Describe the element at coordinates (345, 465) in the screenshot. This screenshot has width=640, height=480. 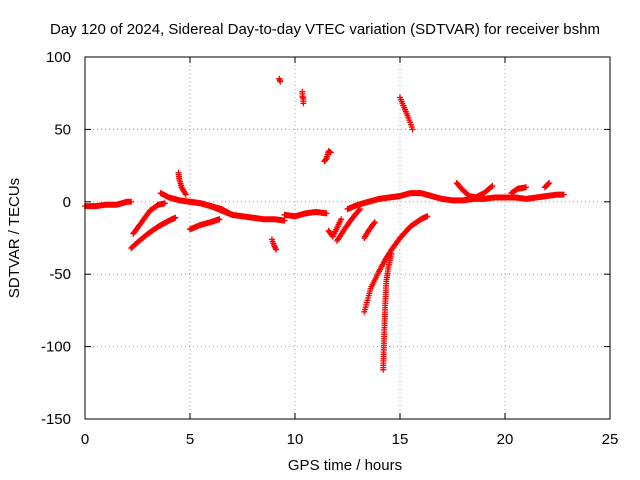
I see `x-axis-title: GPS time / hours` at that location.